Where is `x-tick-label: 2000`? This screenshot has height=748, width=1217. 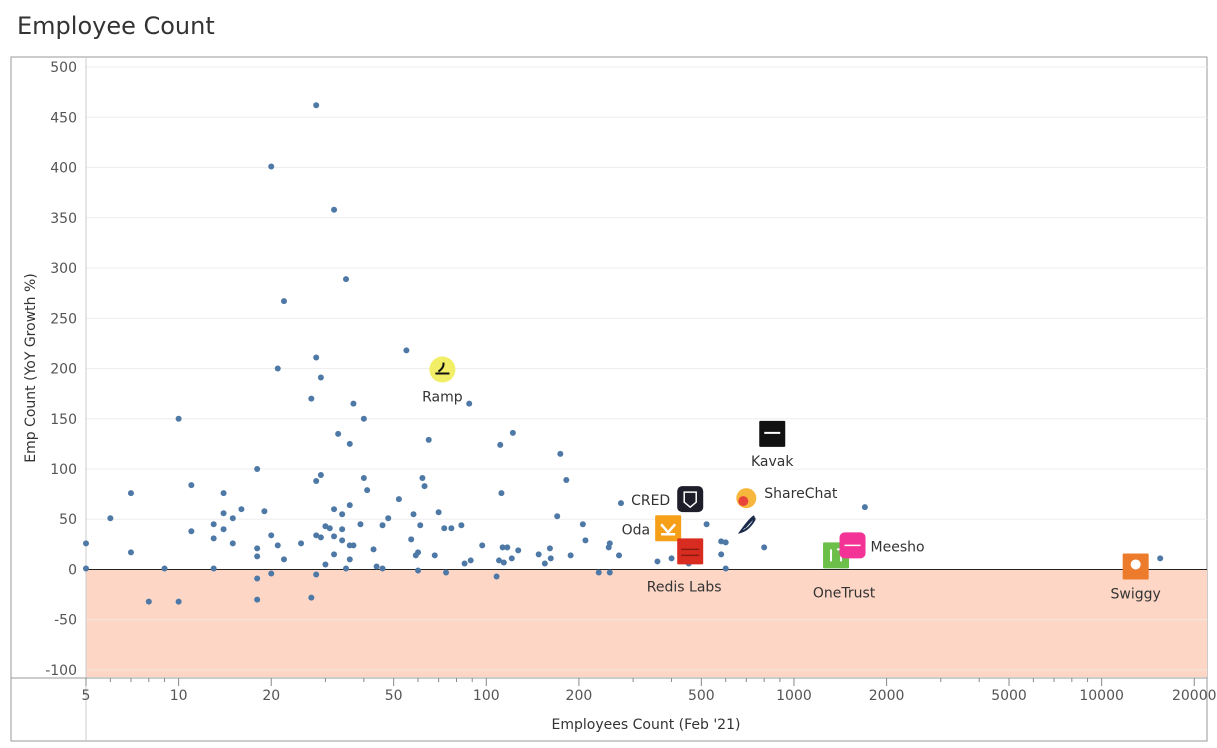 x-tick-label: 2000 is located at coordinates (887, 696).